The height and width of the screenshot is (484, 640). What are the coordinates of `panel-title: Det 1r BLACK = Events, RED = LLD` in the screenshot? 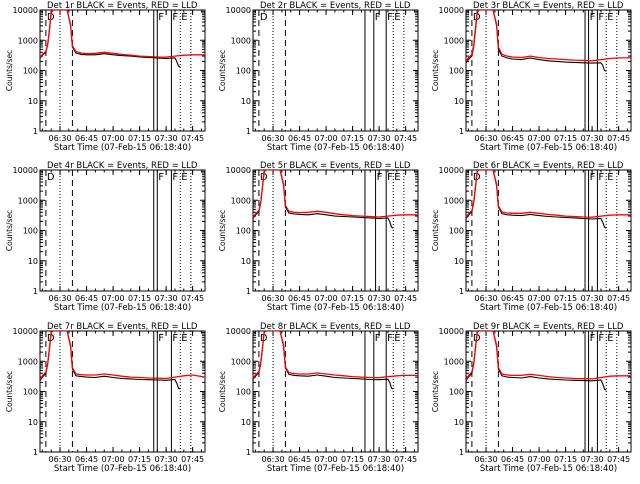 It's located at (122, 6).